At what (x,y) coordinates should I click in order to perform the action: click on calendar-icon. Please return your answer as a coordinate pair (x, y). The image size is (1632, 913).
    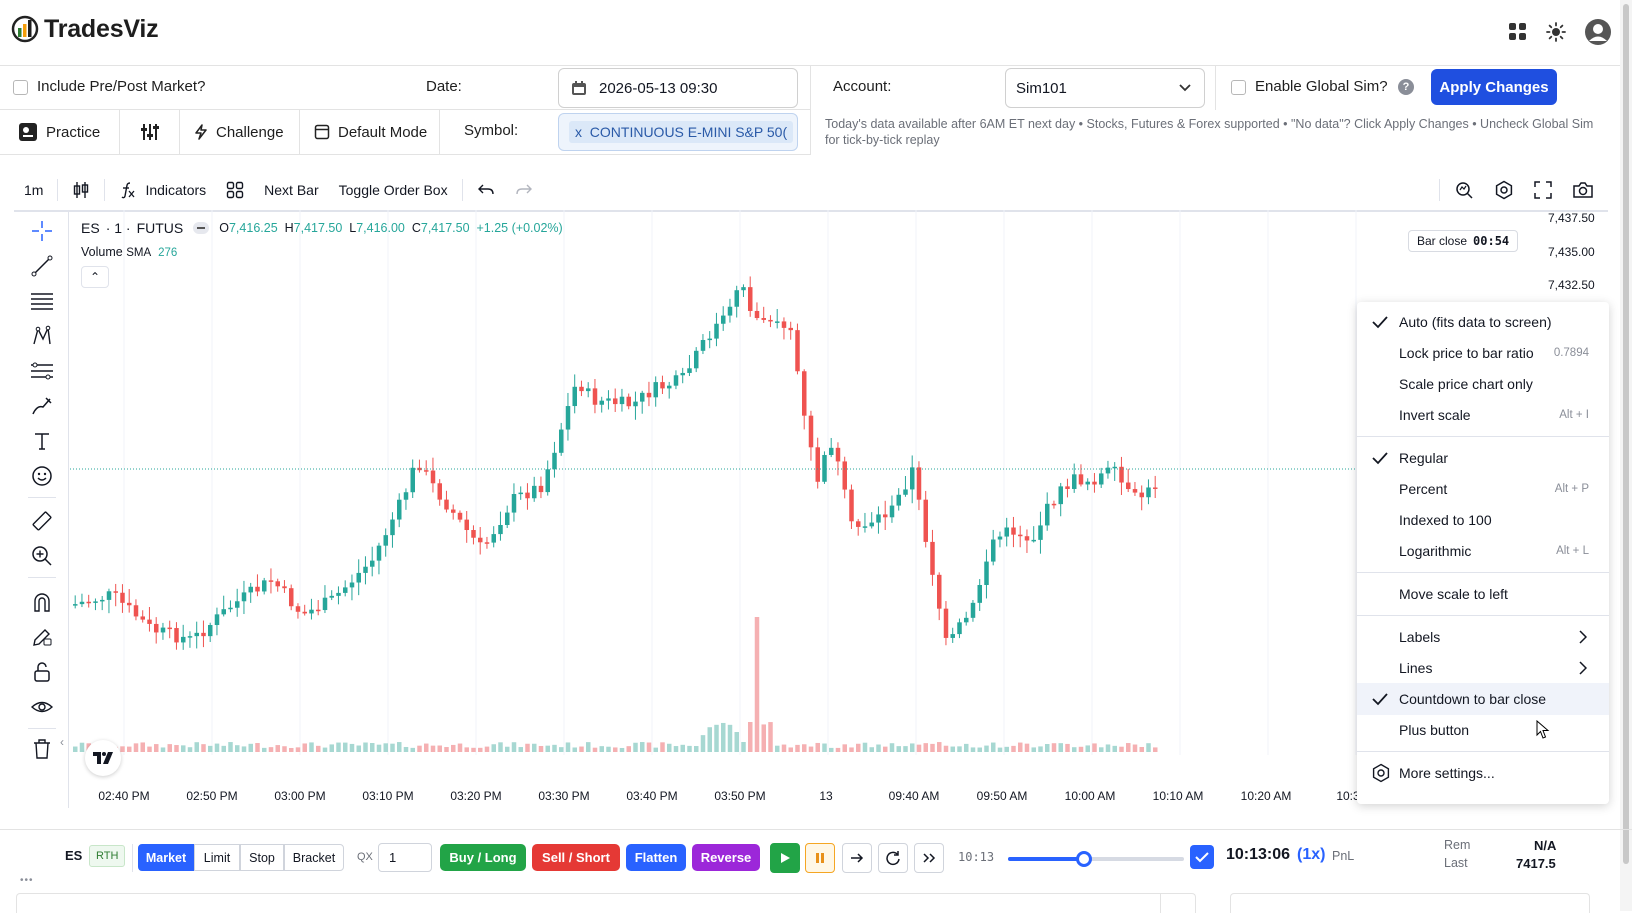
    Looking at the image, I should click on (579, 88).